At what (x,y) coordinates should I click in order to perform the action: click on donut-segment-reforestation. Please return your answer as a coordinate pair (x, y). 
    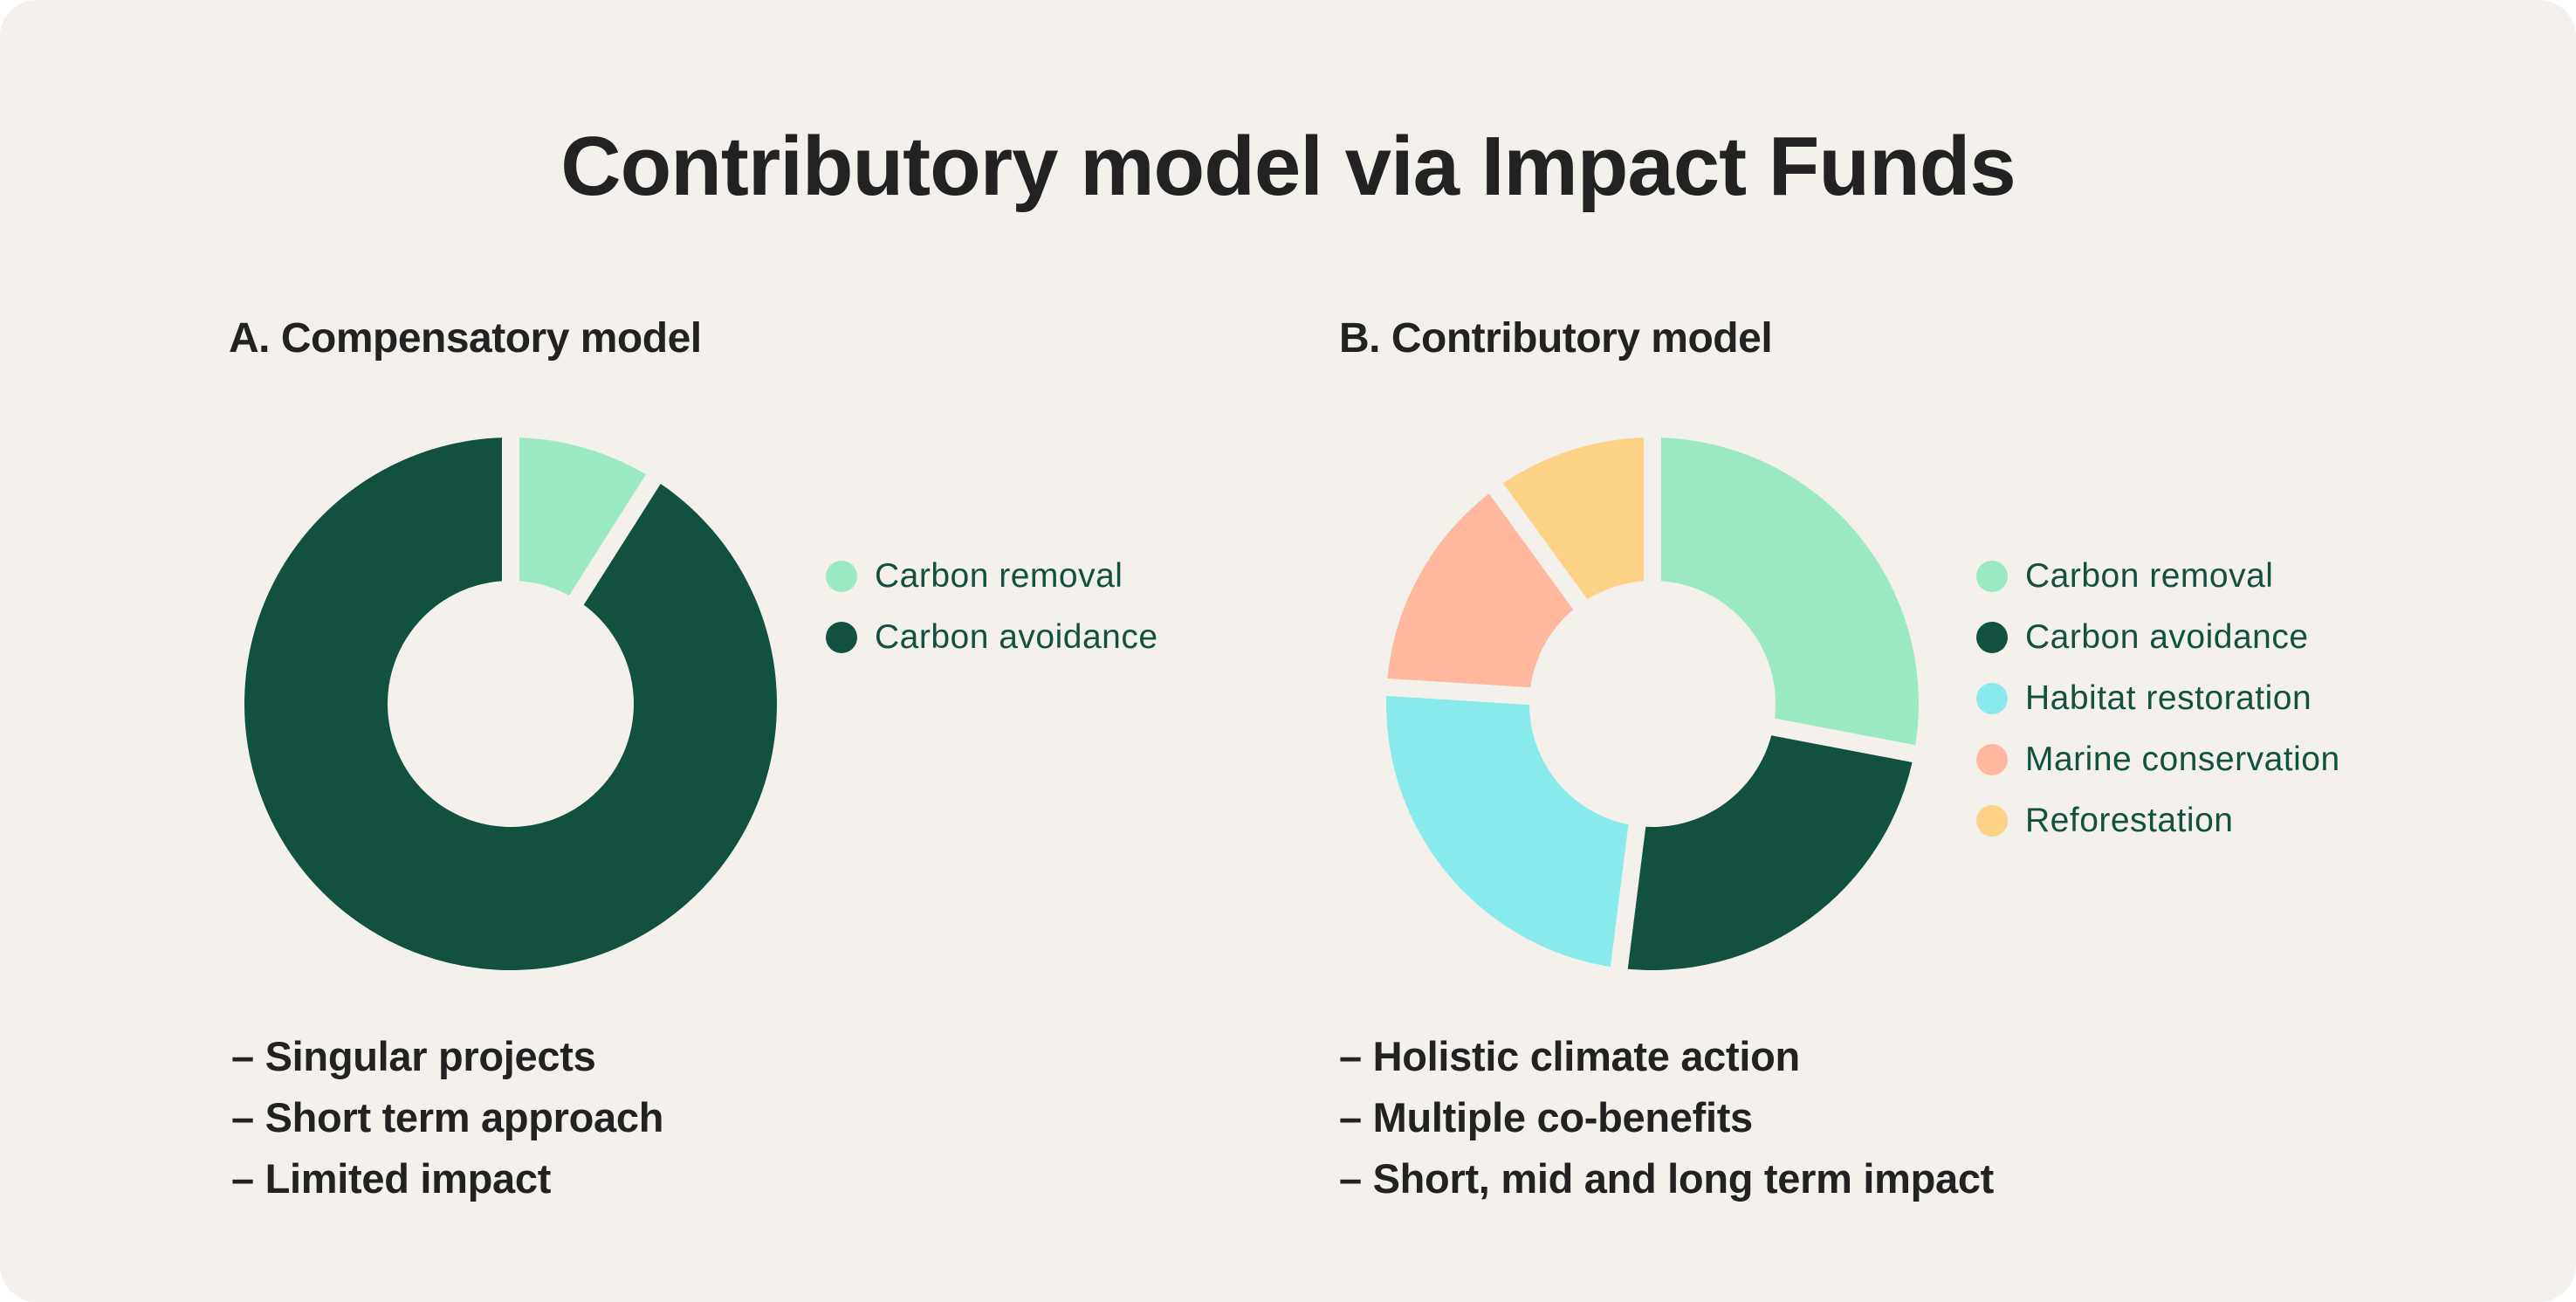
    Looking at the image, I should click on (1574, 520).